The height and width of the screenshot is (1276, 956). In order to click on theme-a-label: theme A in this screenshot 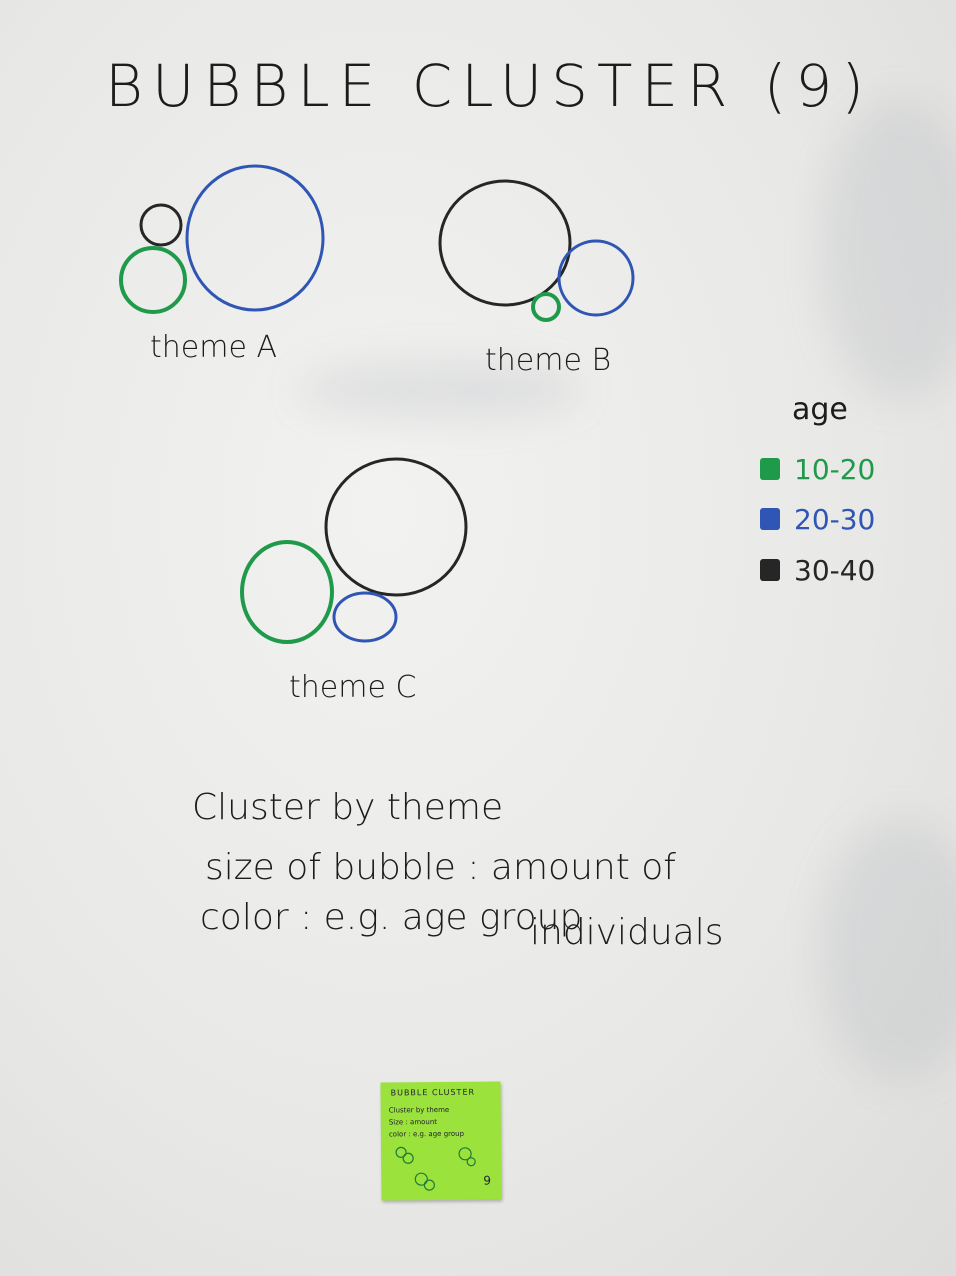, I will do `click(213, 347)`.